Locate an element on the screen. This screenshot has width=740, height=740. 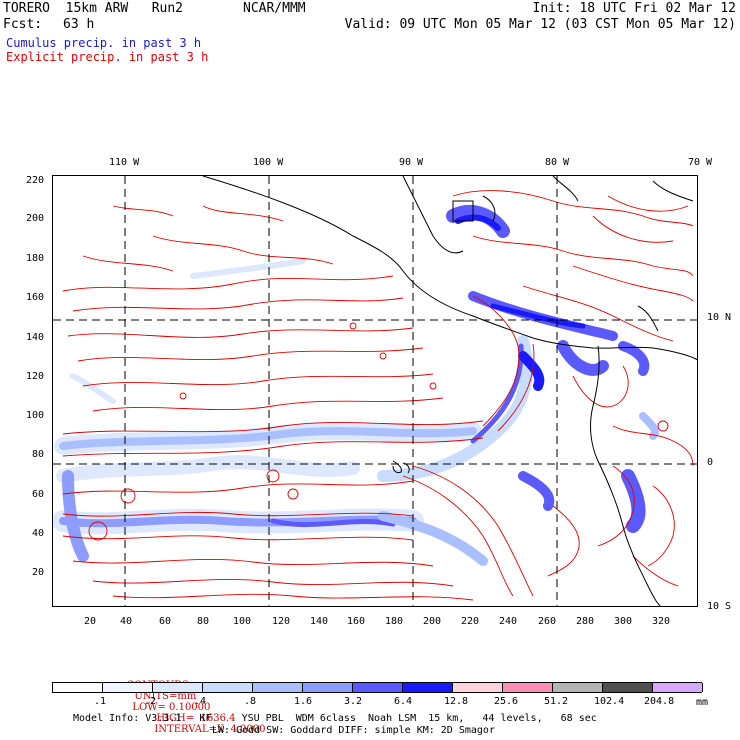
x-label: 40 is located at coordinates (126, 621).